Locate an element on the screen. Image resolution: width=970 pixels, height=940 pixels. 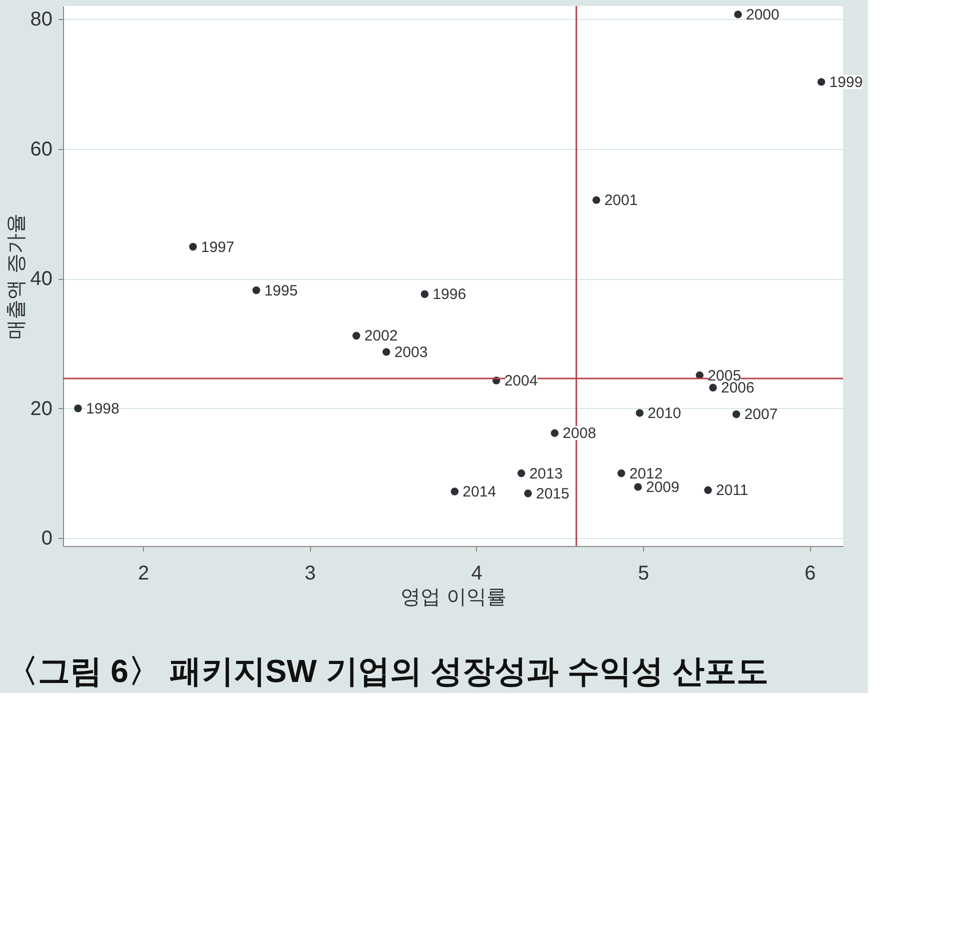
annotation: 2001 is located at coordinates (621, 201).